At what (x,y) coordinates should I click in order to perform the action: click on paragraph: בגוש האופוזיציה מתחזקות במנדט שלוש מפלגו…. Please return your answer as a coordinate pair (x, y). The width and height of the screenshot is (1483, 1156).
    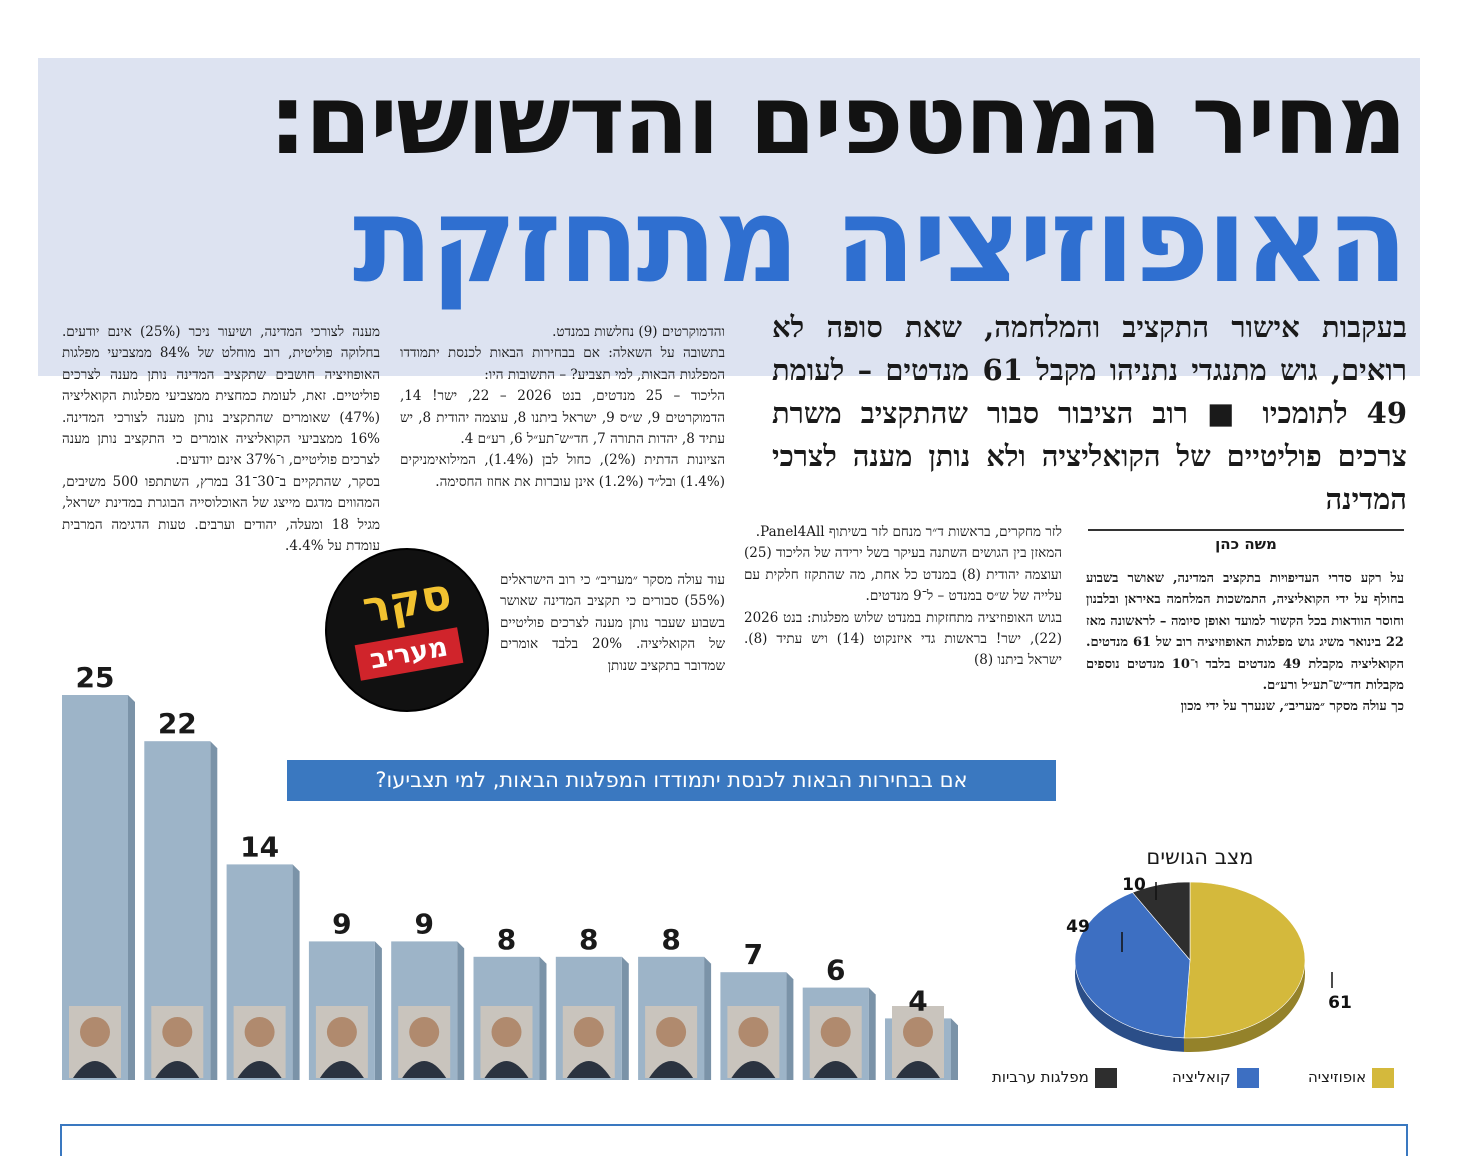
    Looking at the image, I should click on (903, 639).